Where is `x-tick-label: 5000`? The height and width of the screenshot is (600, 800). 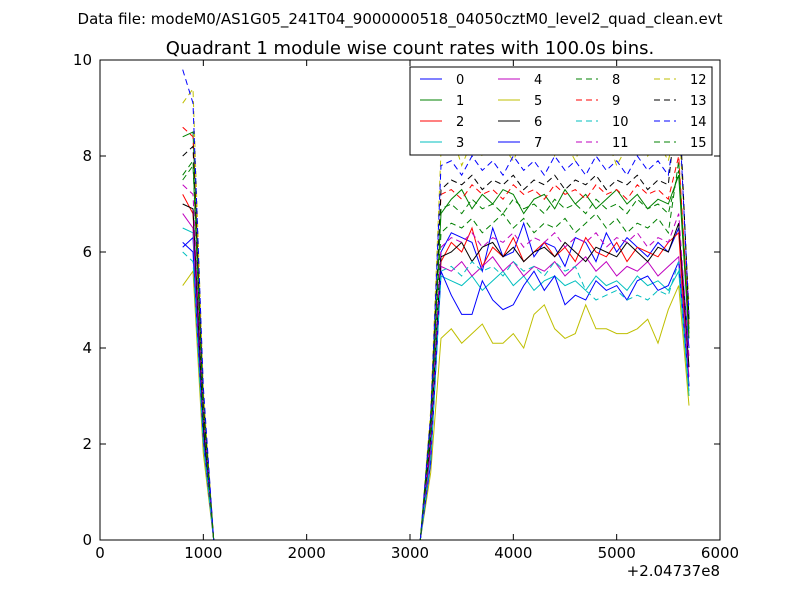 x-tick-label: 5000 is located at coordinates (617, 553).